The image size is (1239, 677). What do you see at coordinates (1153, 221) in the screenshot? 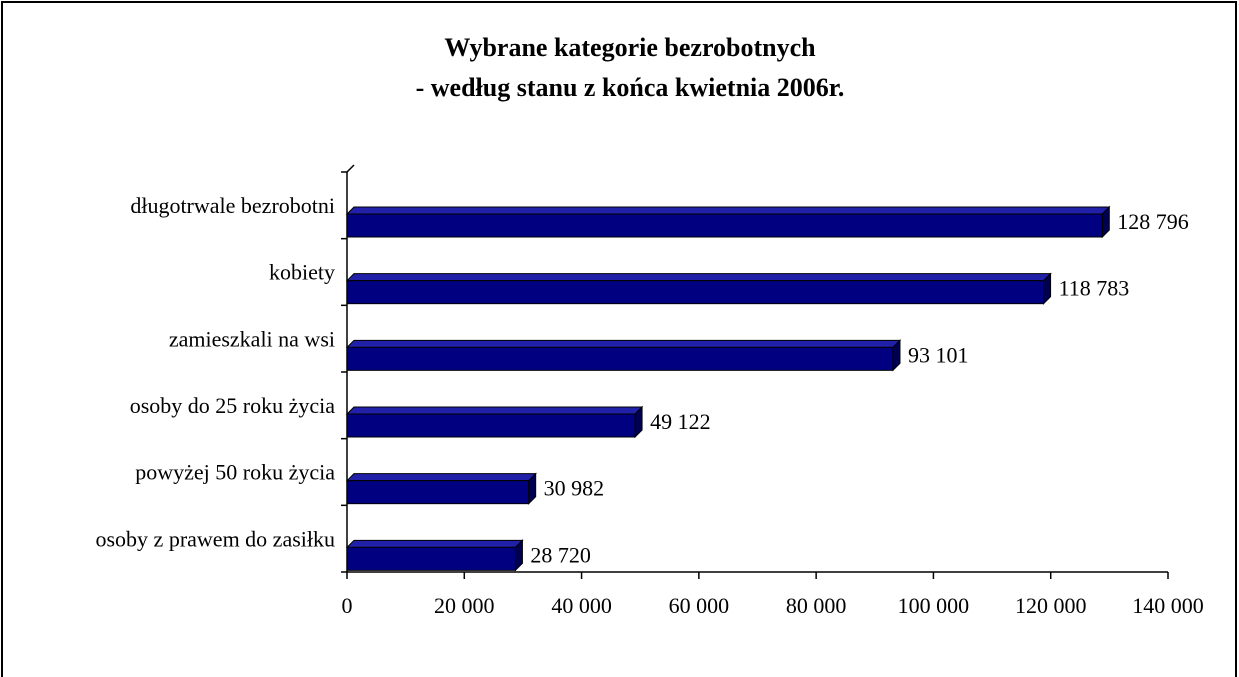
I see `value-label: 128 796` at bounding box center [1153, 221].